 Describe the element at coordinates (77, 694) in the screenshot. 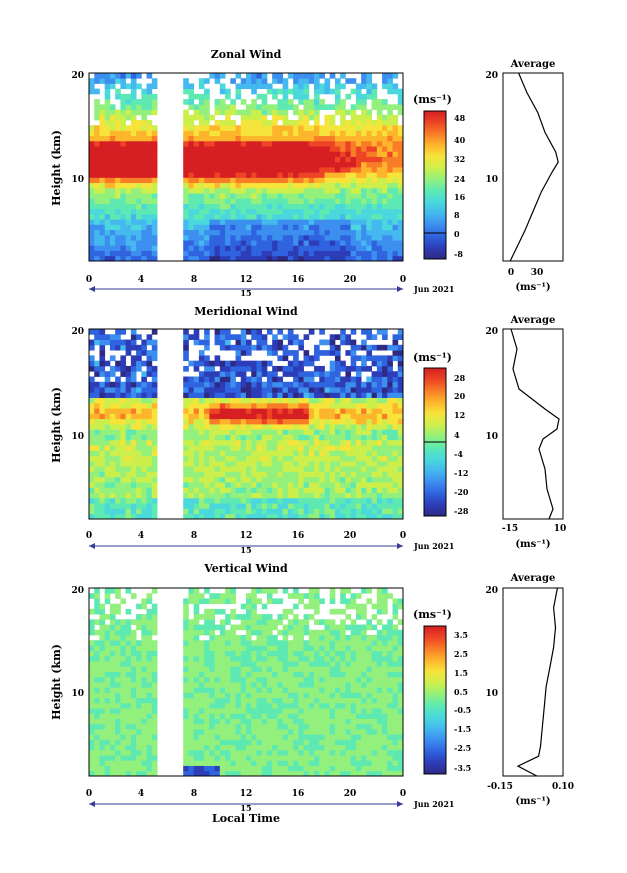

I see `y-tick-10: 10` at that location.